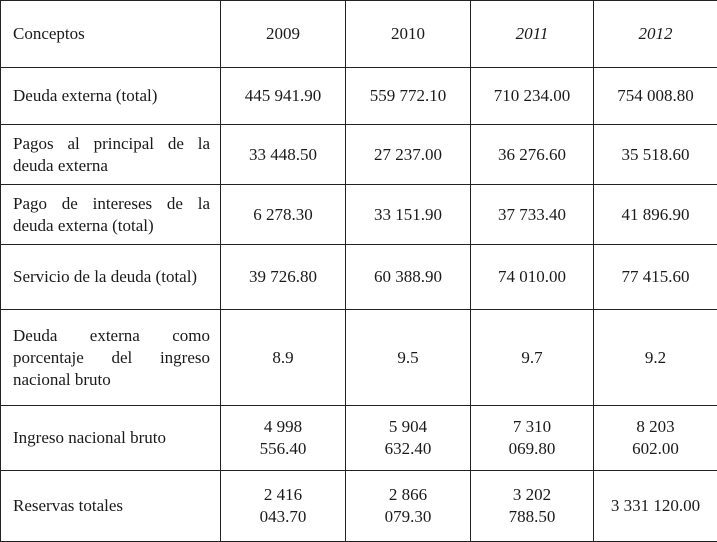 The image size is (717, 542). I want to click on value-cell: 74 010.00, so click(532, 277).